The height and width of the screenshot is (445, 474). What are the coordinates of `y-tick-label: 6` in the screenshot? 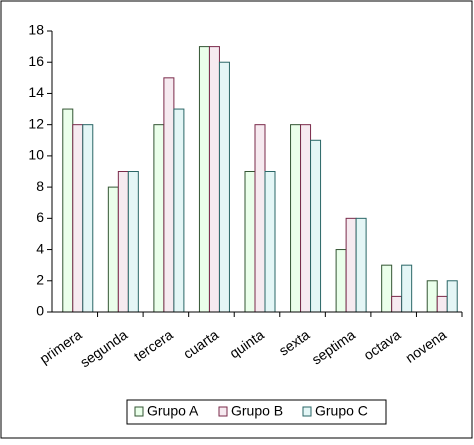 It's located at (40, 217).